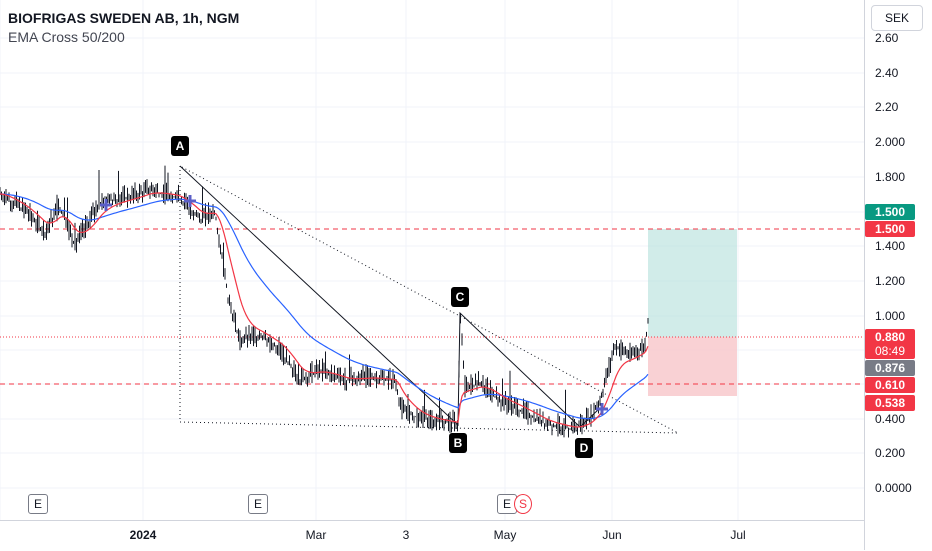 Image resolution: width=932 pixels, height=551 pixels. Describe the element at coordinates (890, 142) in the screenshot. I see `price-tick-label: 2.000` at that location.